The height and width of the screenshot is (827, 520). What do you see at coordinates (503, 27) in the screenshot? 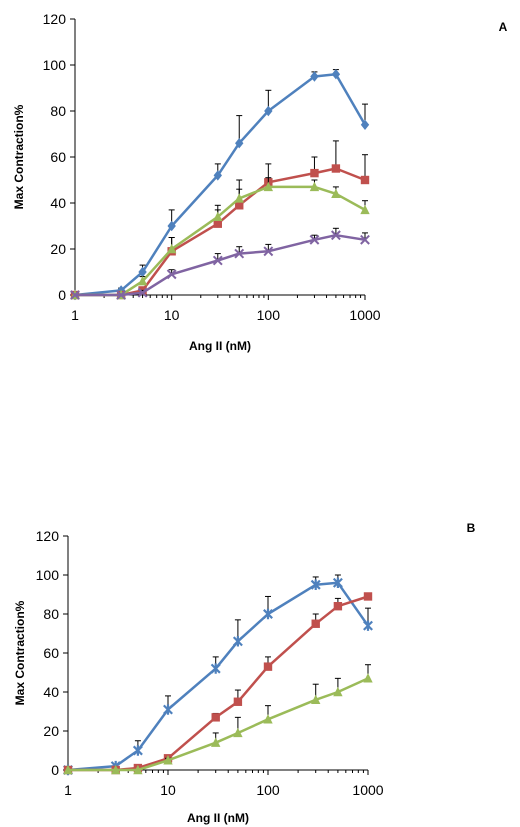
I see `panel-label: A` at bounding box center [503, 27].